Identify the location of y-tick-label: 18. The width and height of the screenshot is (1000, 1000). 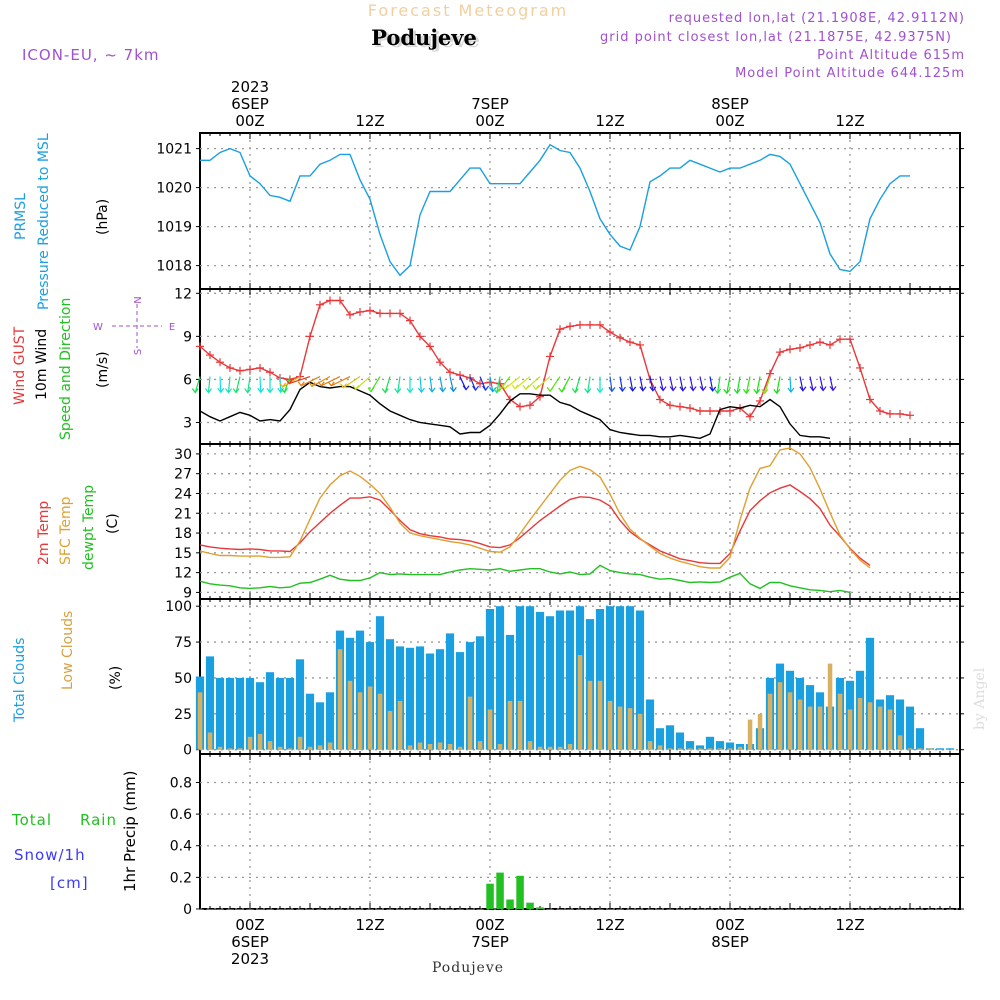
(183, 534).